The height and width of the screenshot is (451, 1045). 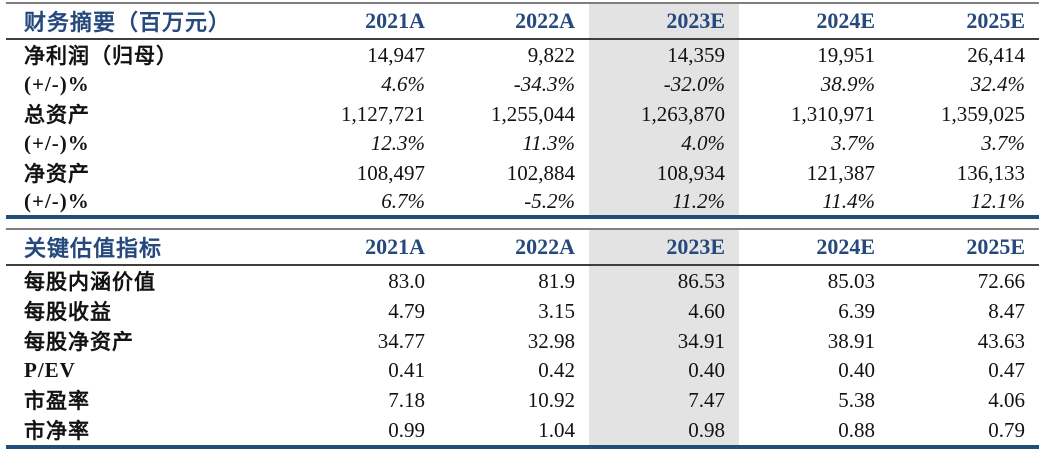 I want to click on row-label: 净资产, so click(x=57, y=174).